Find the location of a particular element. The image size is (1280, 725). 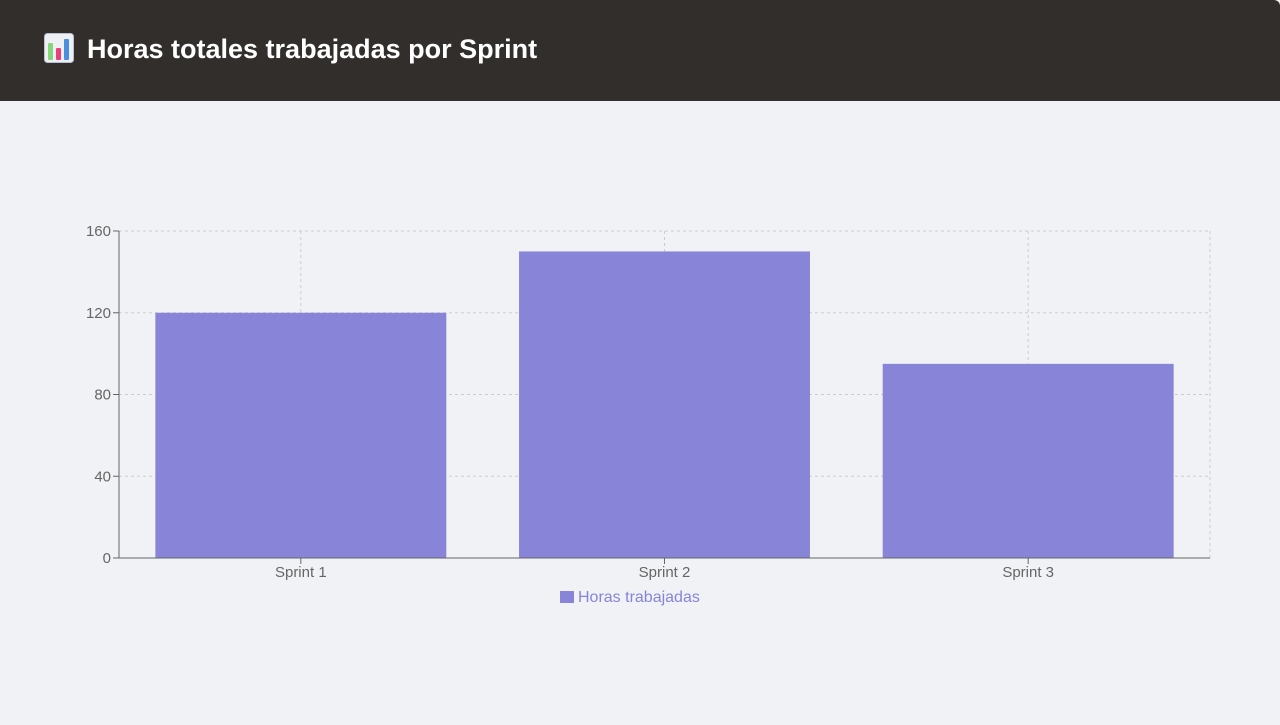

x-tick-label: Sprint 3 is located at coordinates (1028, 572).